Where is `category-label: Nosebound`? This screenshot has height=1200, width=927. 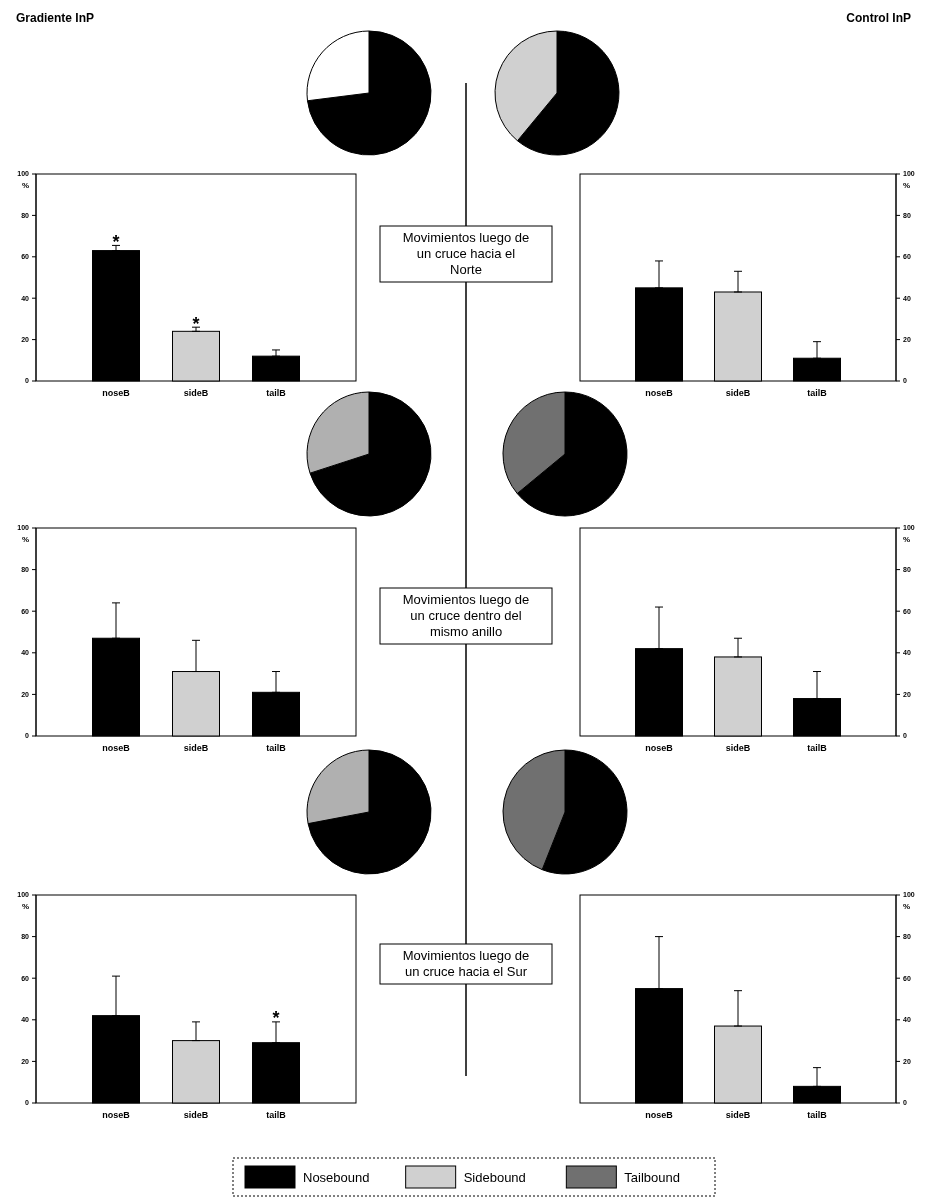 category-label: Nosebound is located at coordinates (336, 1177).